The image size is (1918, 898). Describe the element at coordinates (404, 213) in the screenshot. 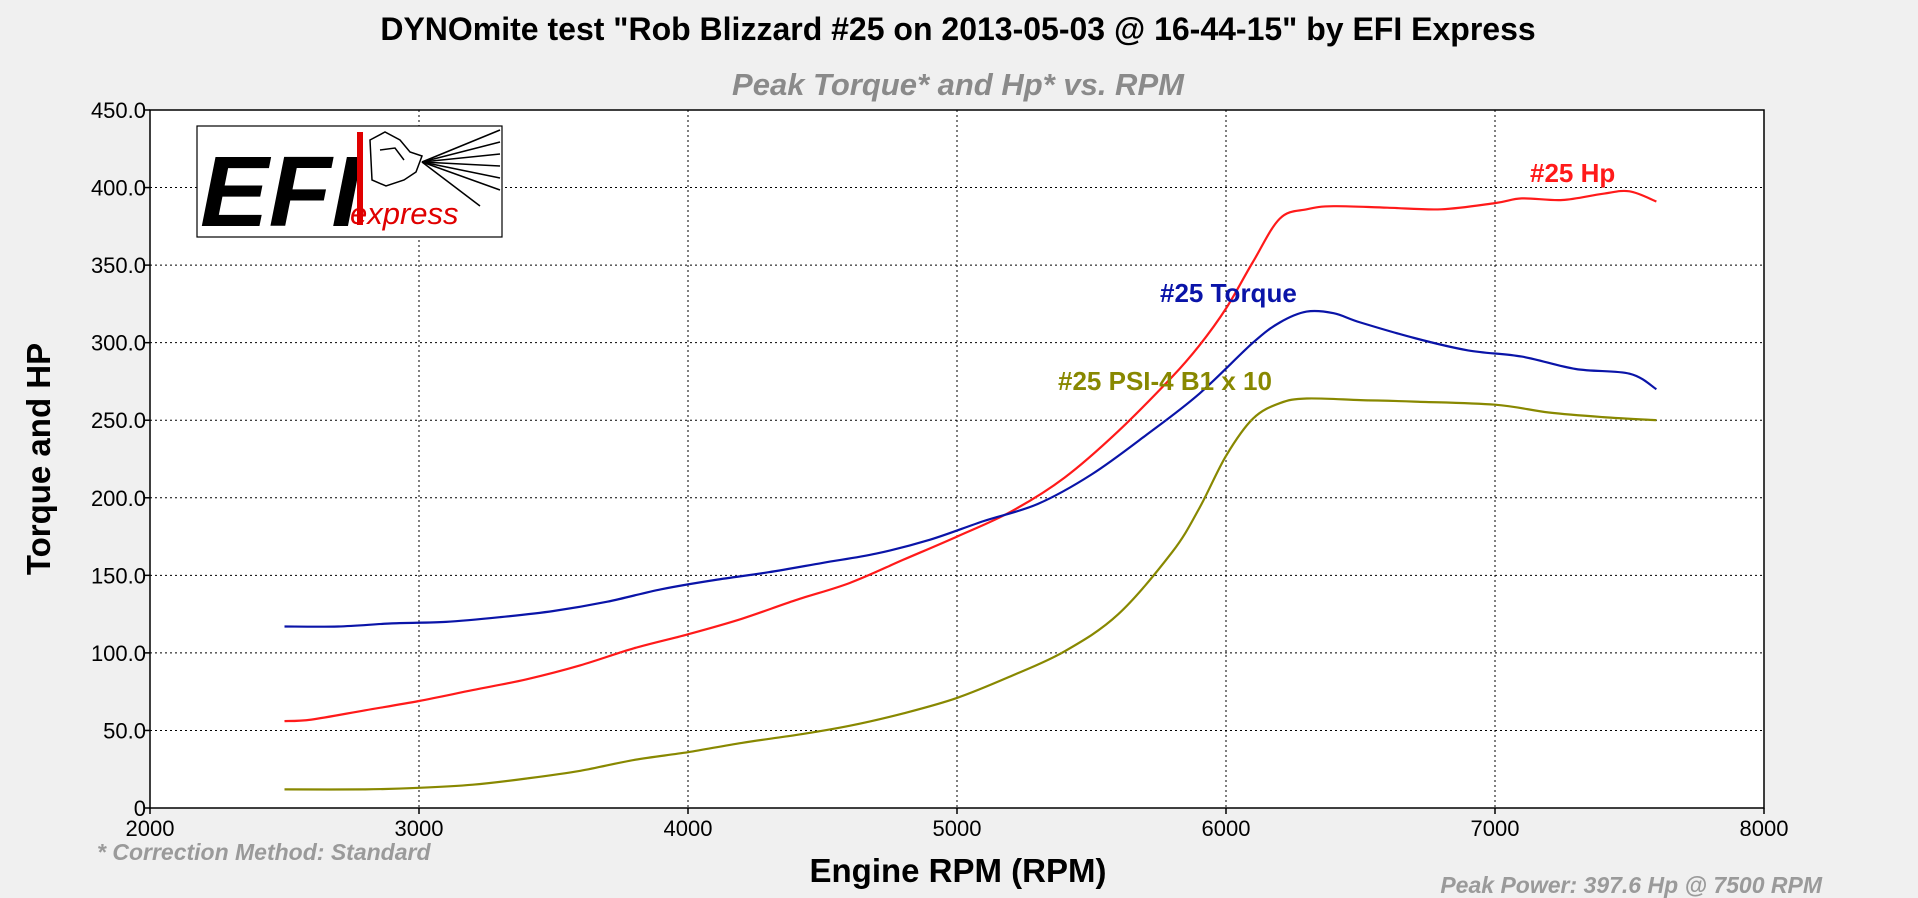

I see `logo-express-text: express` at that location.